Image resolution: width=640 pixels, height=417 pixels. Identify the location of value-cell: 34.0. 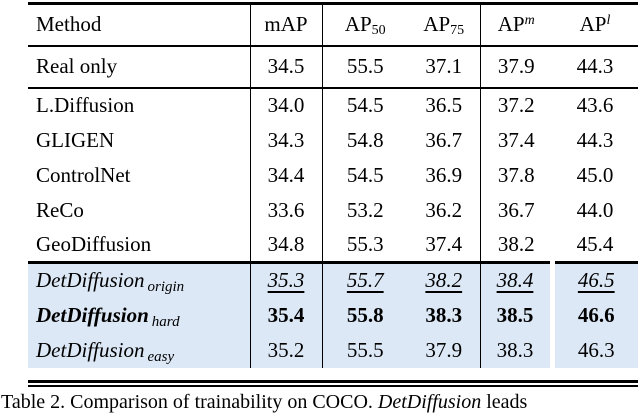
(285, 105).